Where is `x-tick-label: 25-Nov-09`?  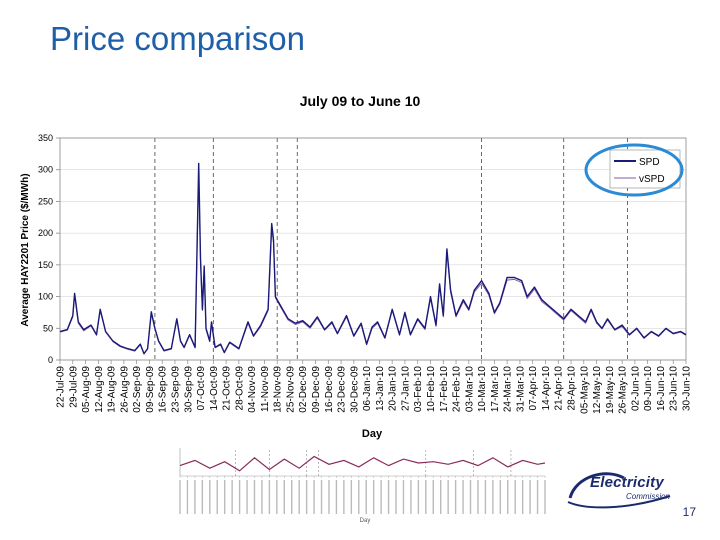 x-tick-label: 25-Nov-09 is located at coordinates (290, 389).